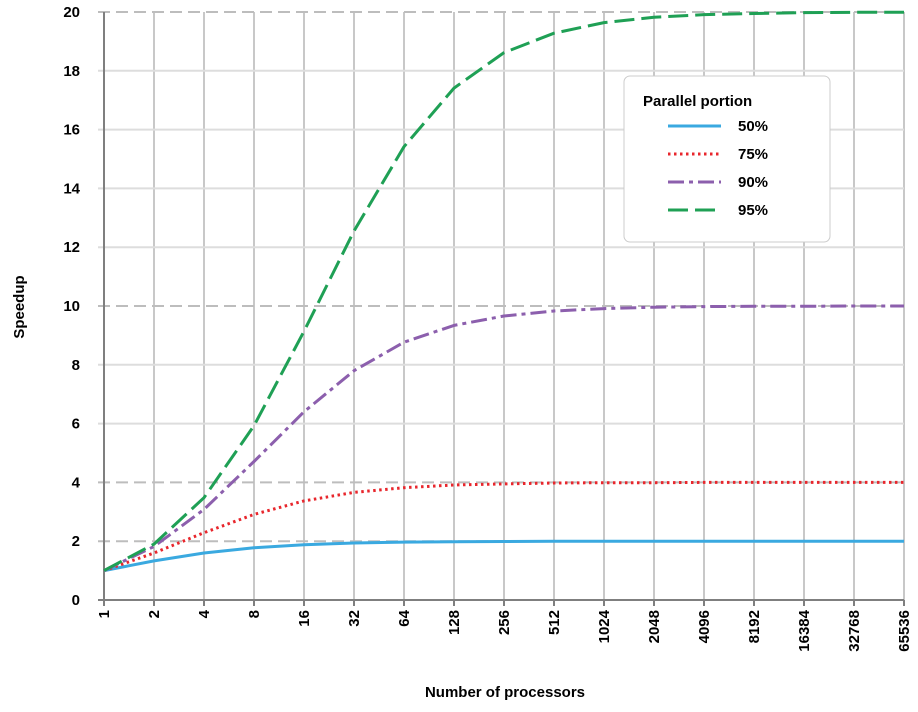 This screenshot has height=712, width=918. I want to click on x-tick-label: 4096, so click(704, 626).